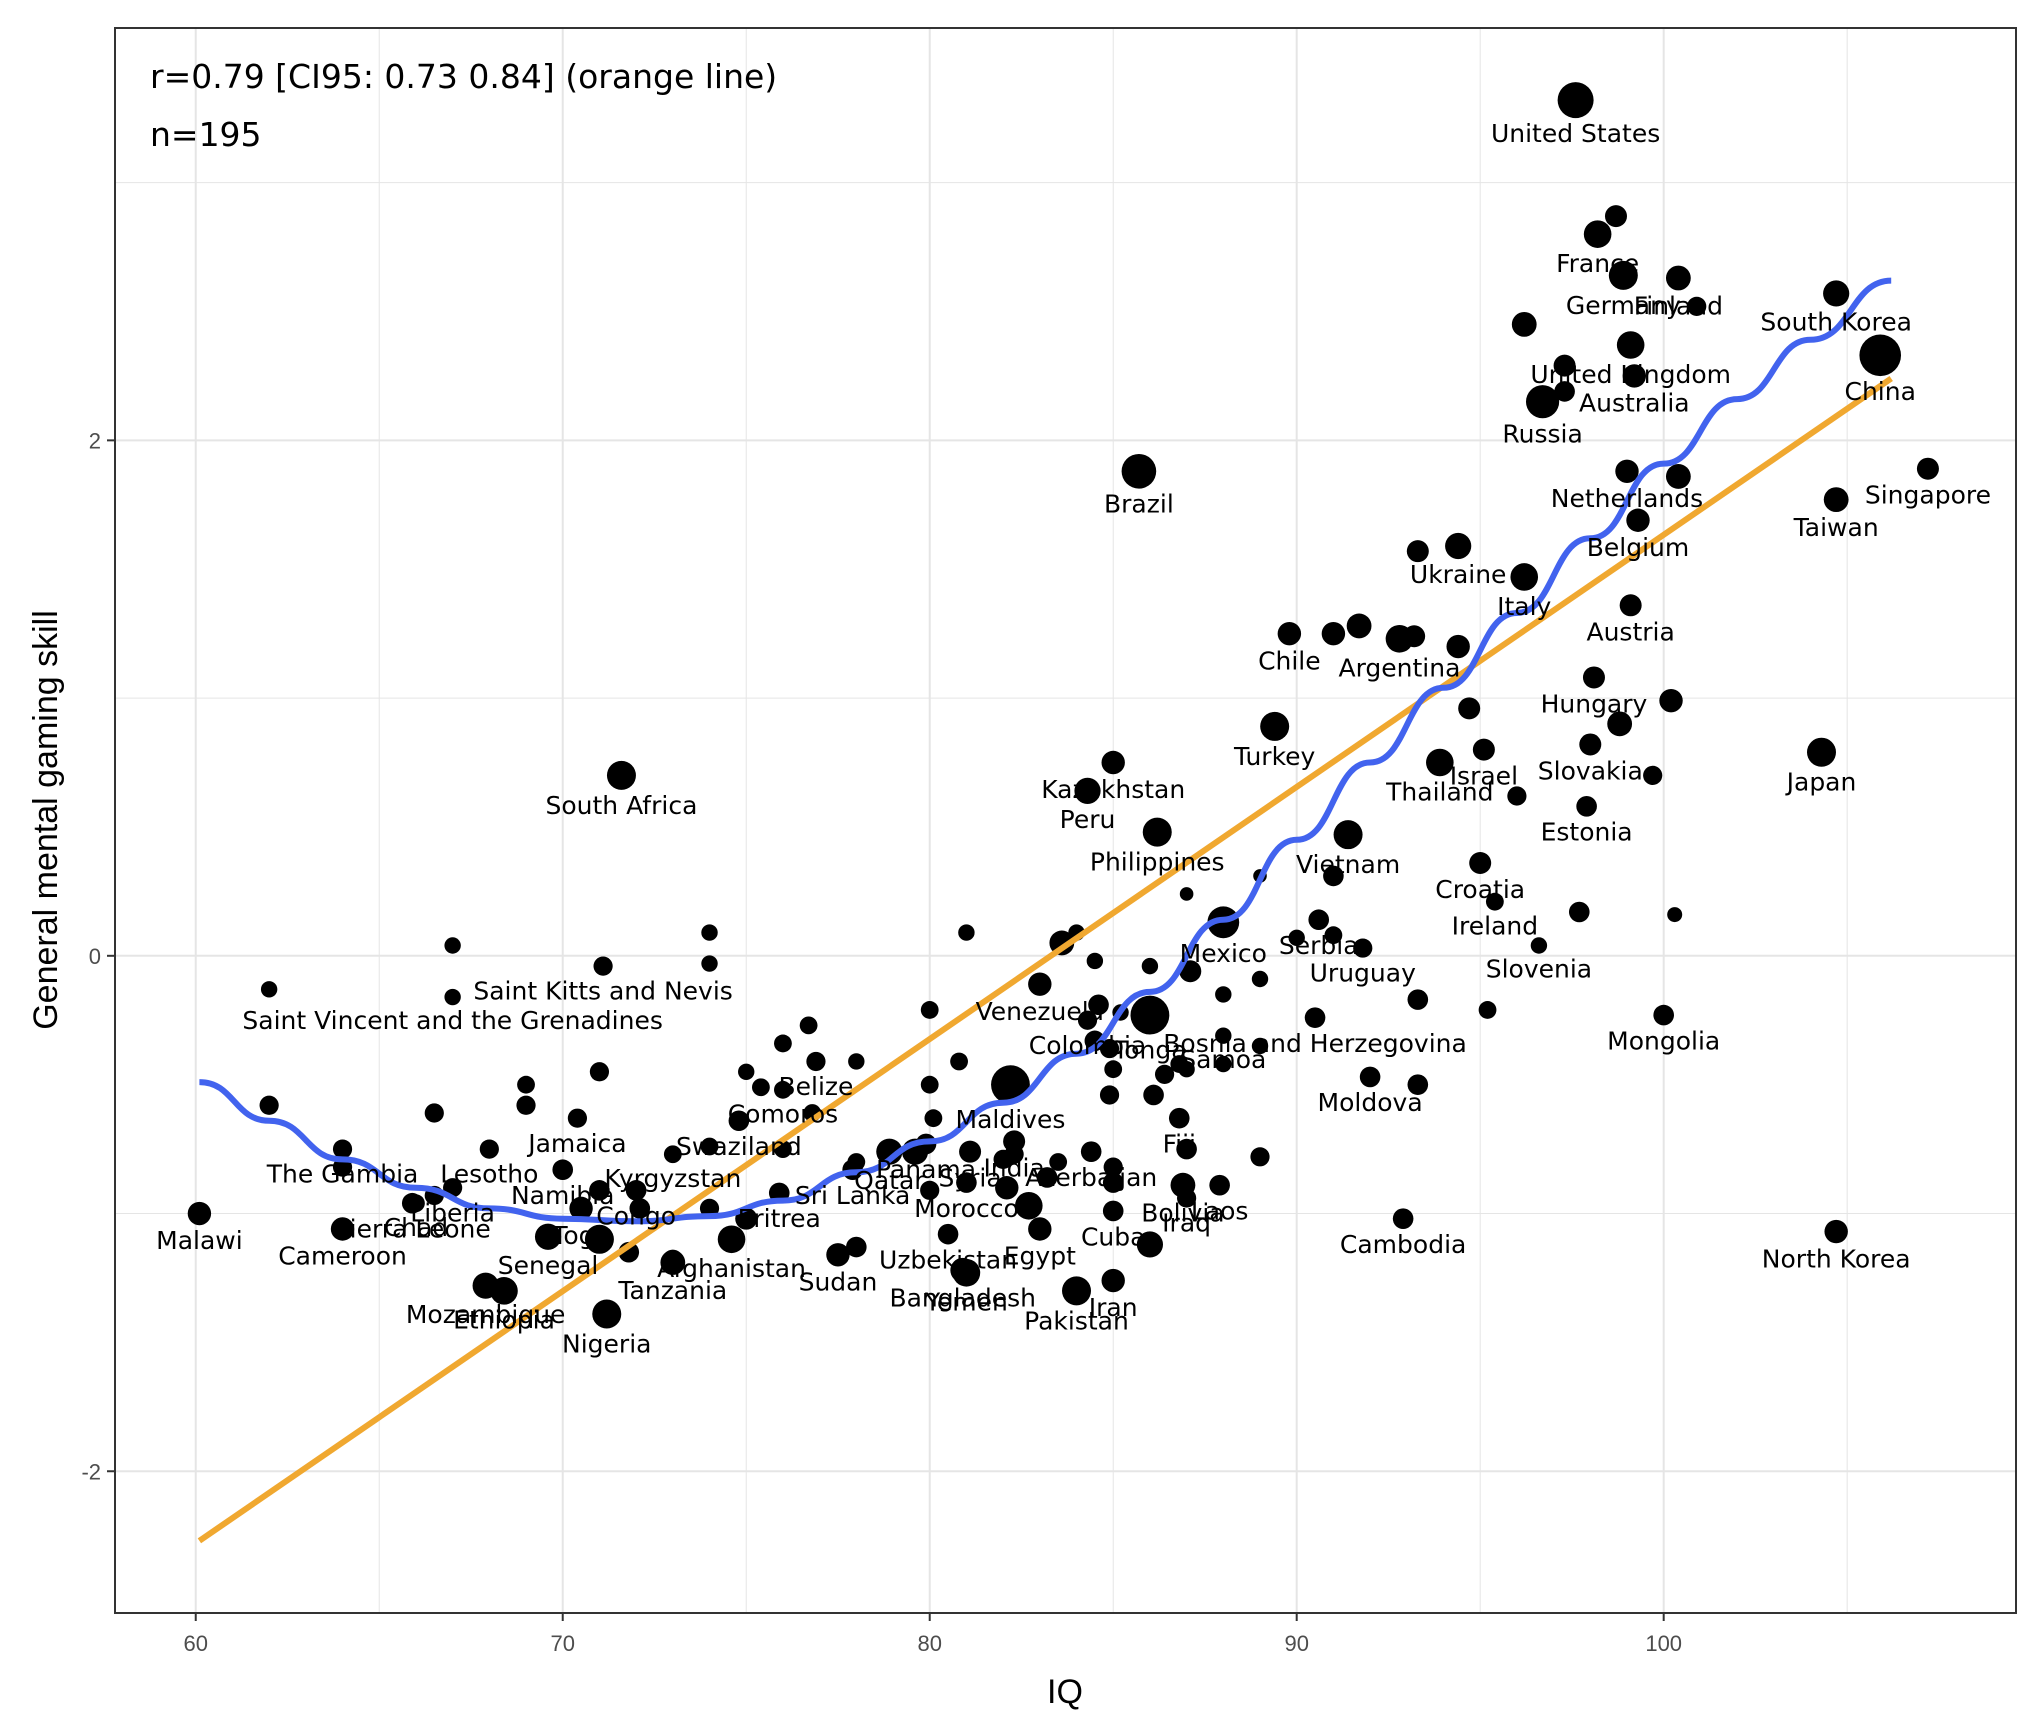  Describe the element at coordinates (1439, 791) in the screenshot. I see `country-label: Thailand` at that location.